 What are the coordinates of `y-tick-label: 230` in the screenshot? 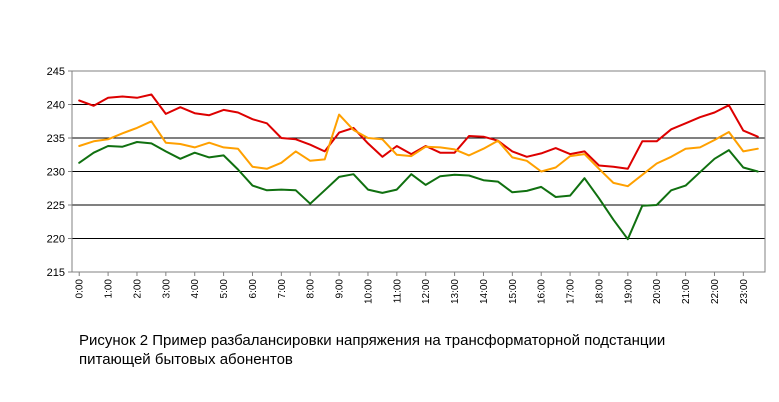 It's located at (56, 173).